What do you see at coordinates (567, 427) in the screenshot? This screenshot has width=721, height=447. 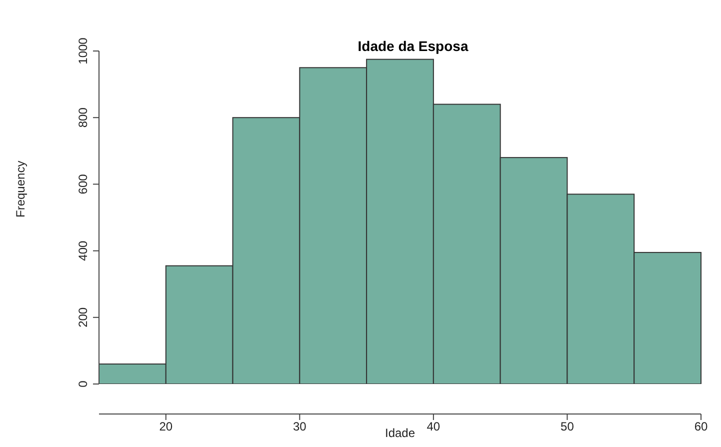 I see `x-tick-label: 50` at bounding box center [567, 427].